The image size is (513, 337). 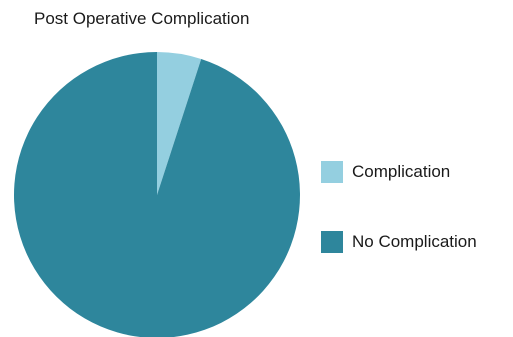 I want to click on legend-swatch-no-complication, so click(x=332, y=242).